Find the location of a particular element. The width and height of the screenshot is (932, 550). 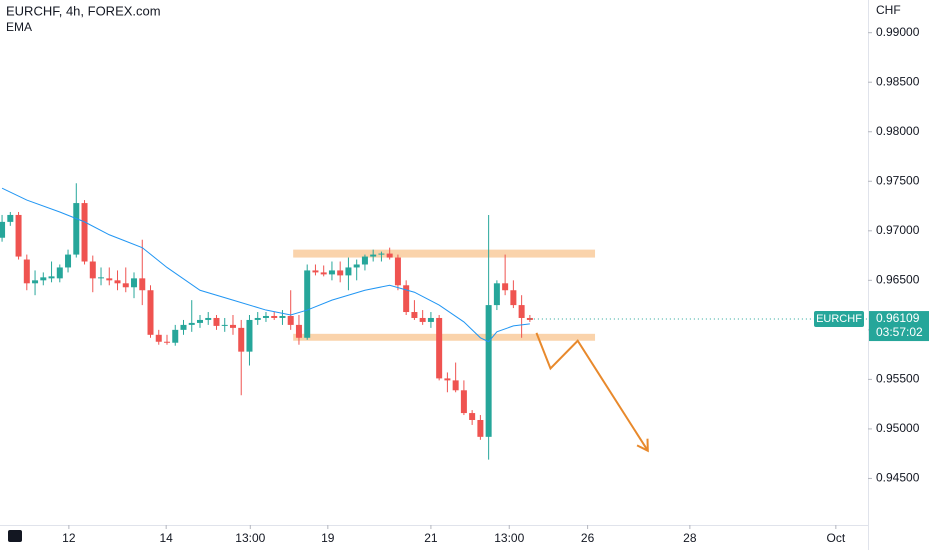

x-tick-label: 21 is located at coordinates (431, 538).